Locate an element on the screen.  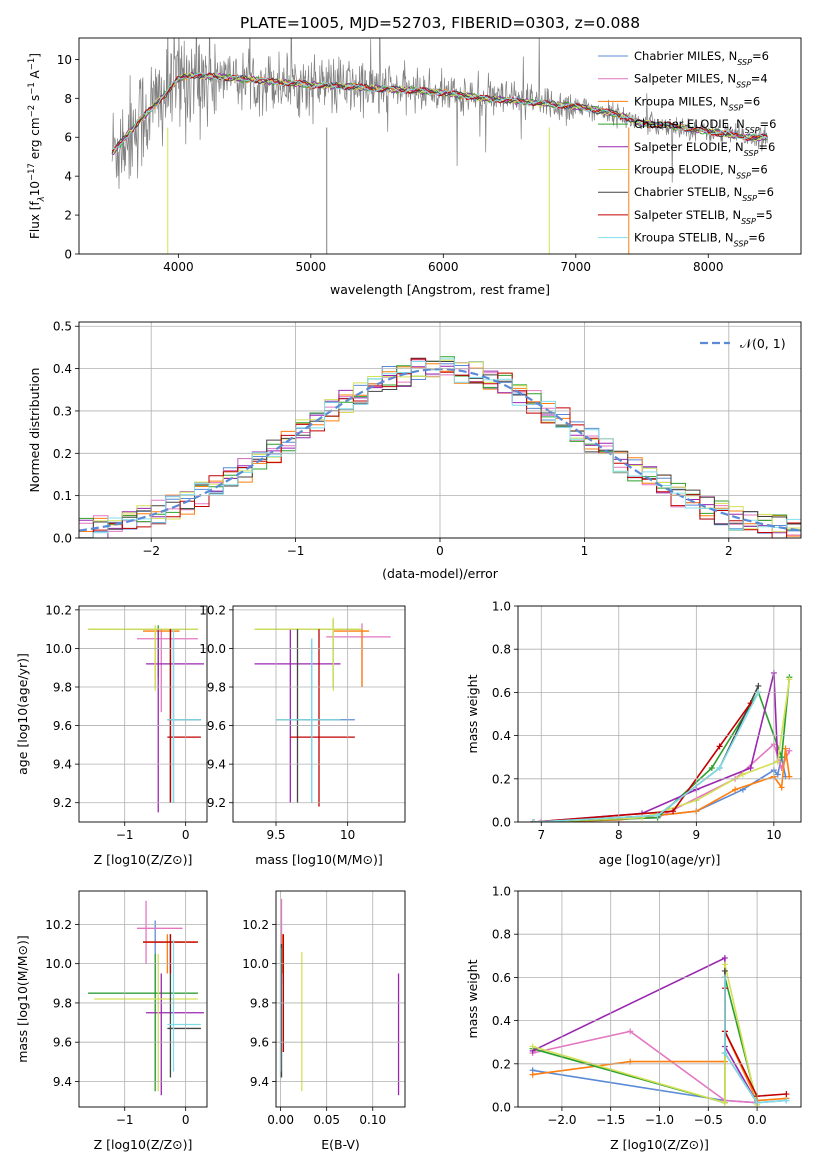
y-tick-label: 2 is located at coordinates (68, 216).